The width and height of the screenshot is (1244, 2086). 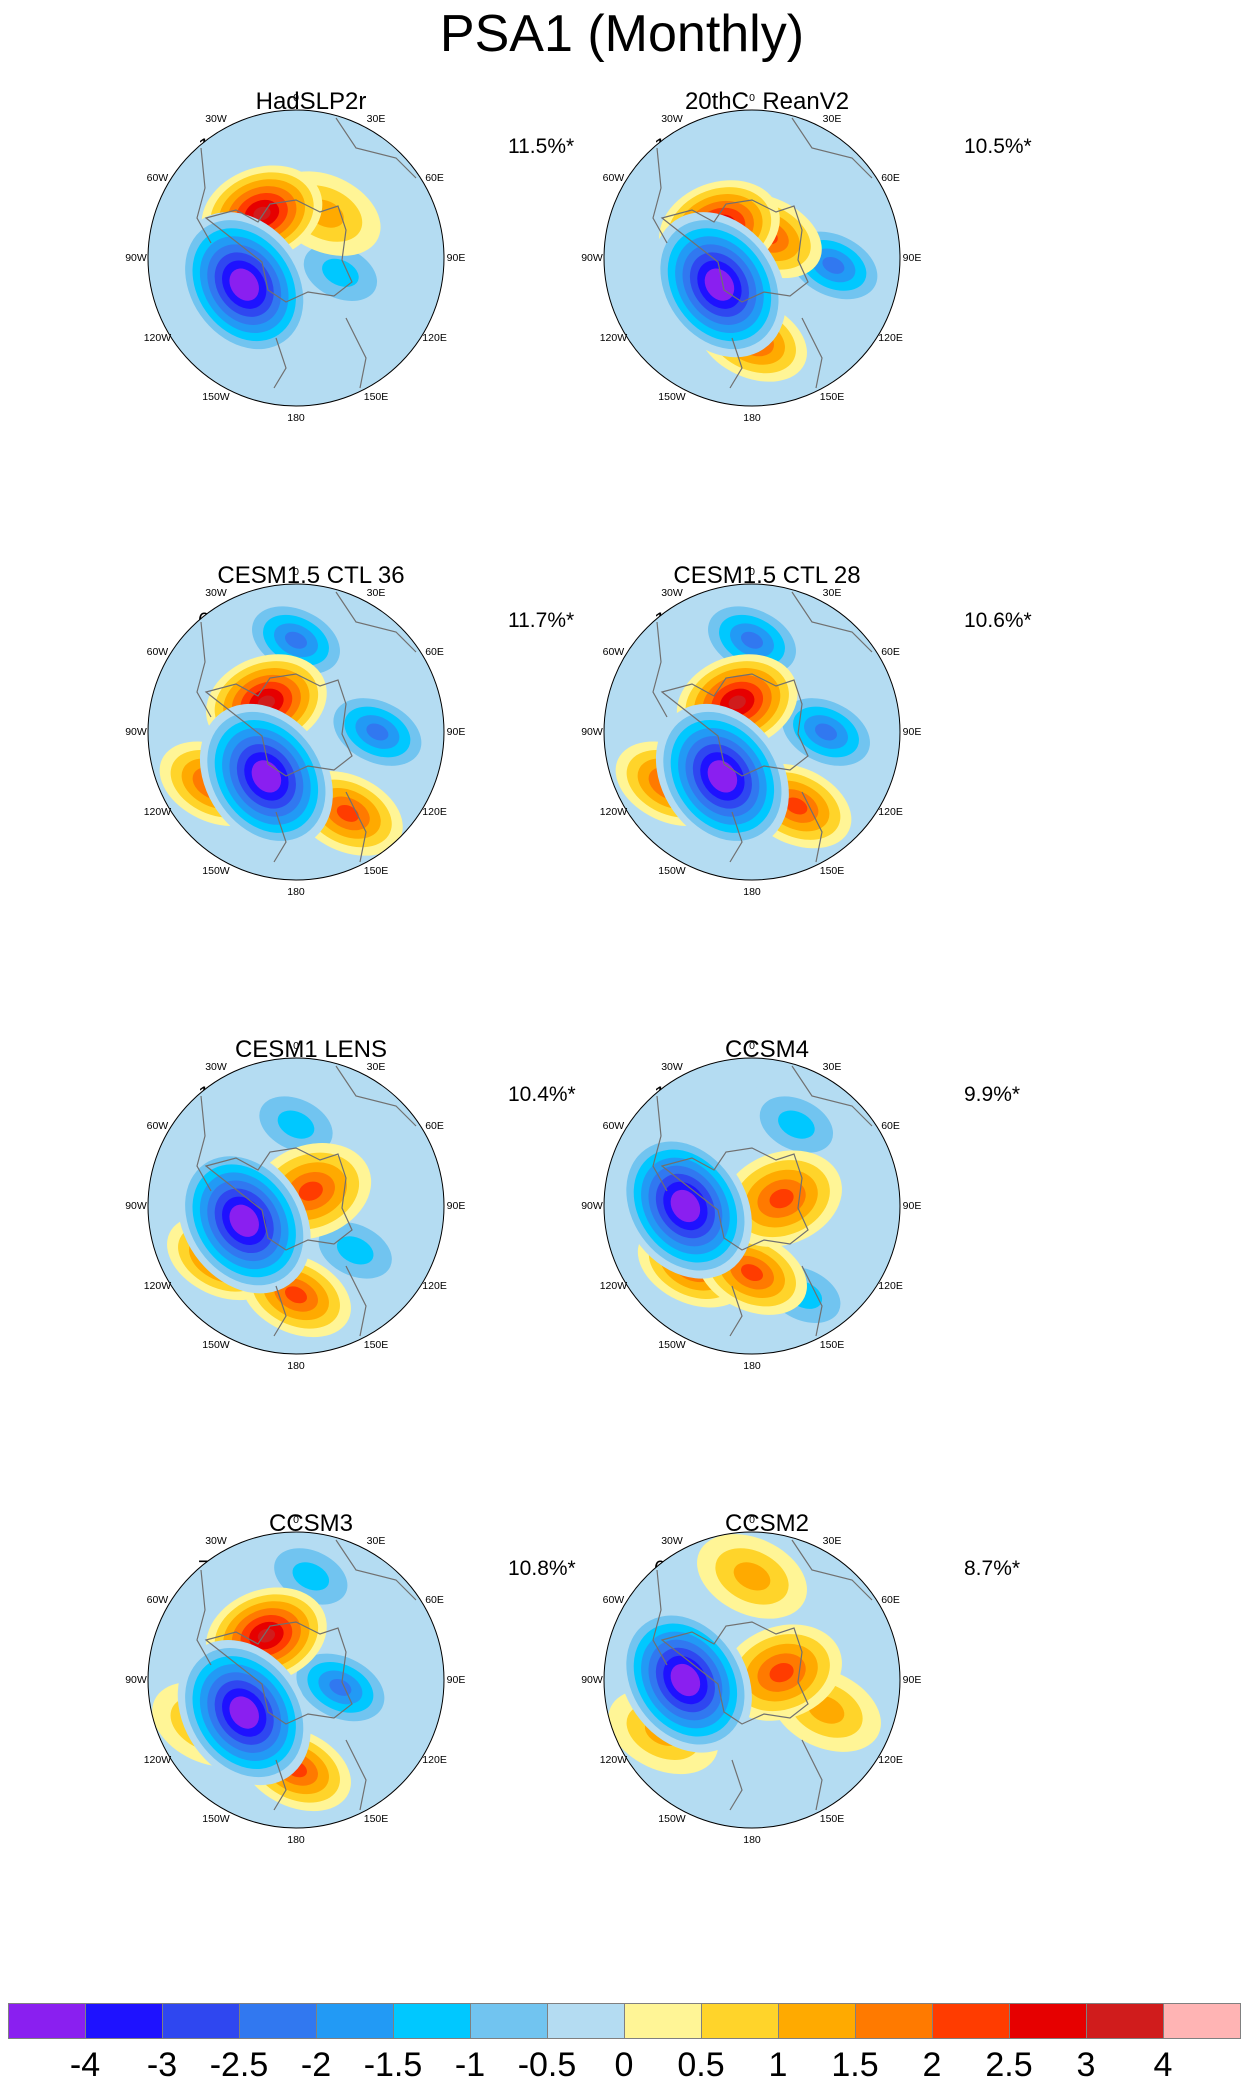 What do you see at coordinates (701, 2065) in the screenshot?
I see `colorbar-tick-label: 0.5` at bounding box center [701, 2065].